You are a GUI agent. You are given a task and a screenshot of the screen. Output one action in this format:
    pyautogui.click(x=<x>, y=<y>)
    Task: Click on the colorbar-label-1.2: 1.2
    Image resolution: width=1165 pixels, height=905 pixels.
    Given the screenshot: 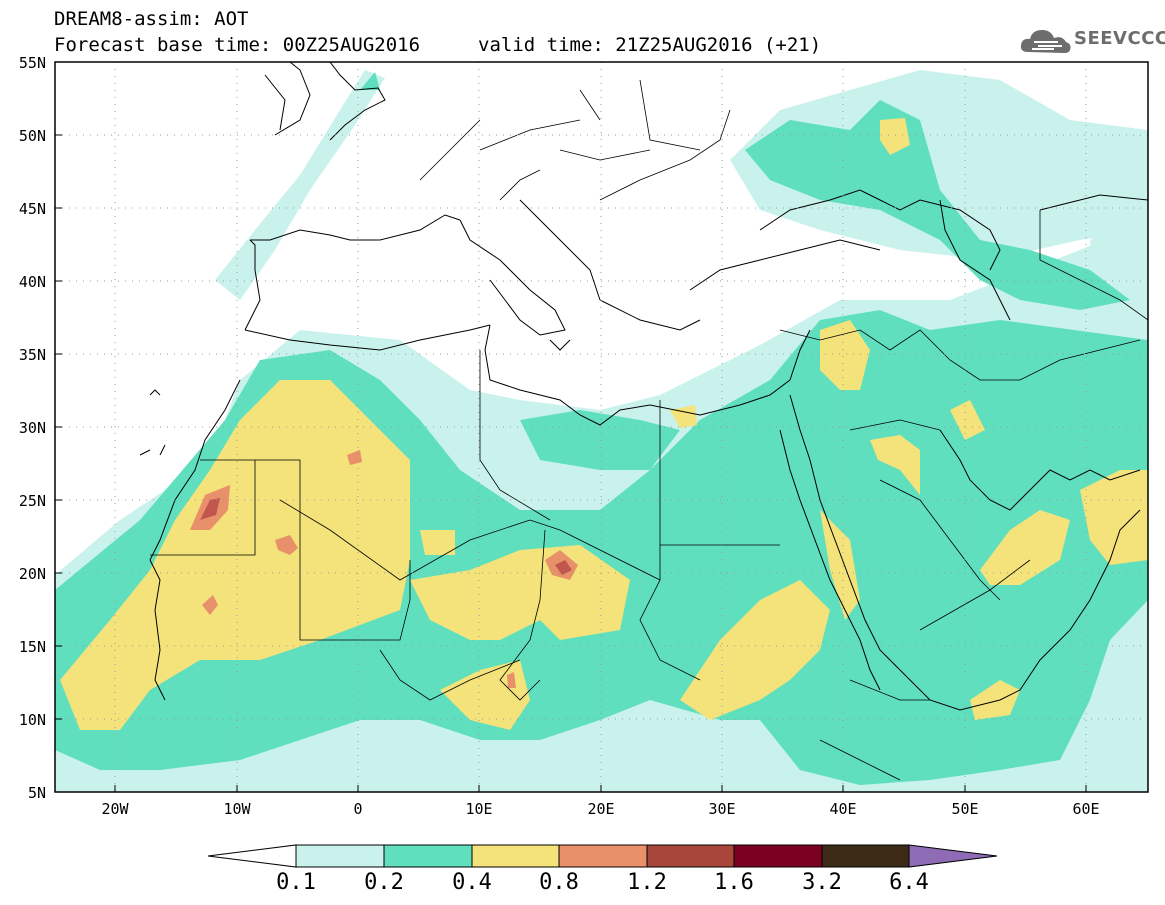 What is the action you would take?
    pyautogui.click(x=647, y=882)
    